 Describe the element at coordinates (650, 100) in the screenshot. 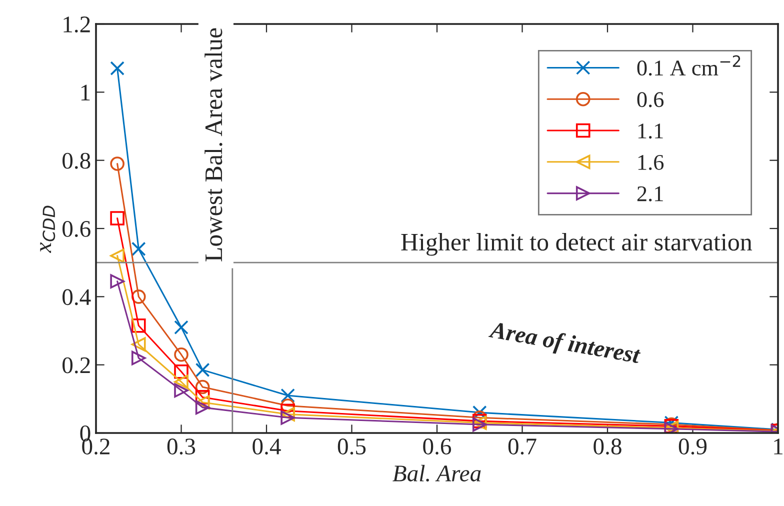

I see `legend-label: 0.6` at that location.